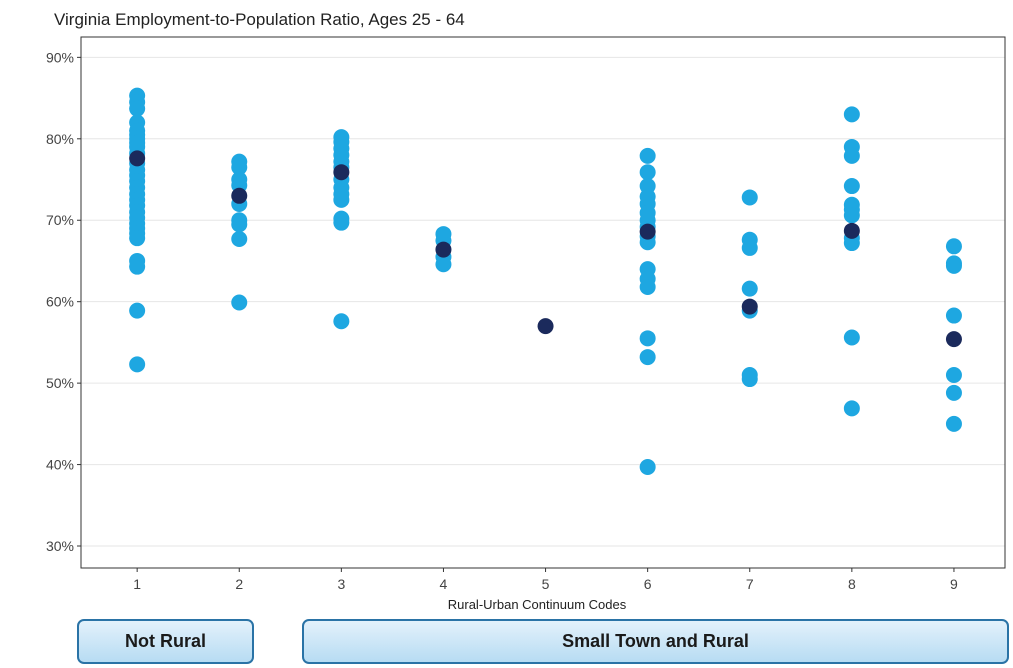 The image size is (1013, 668). I want to click on x-tick-label: 4, so click(444, 584).